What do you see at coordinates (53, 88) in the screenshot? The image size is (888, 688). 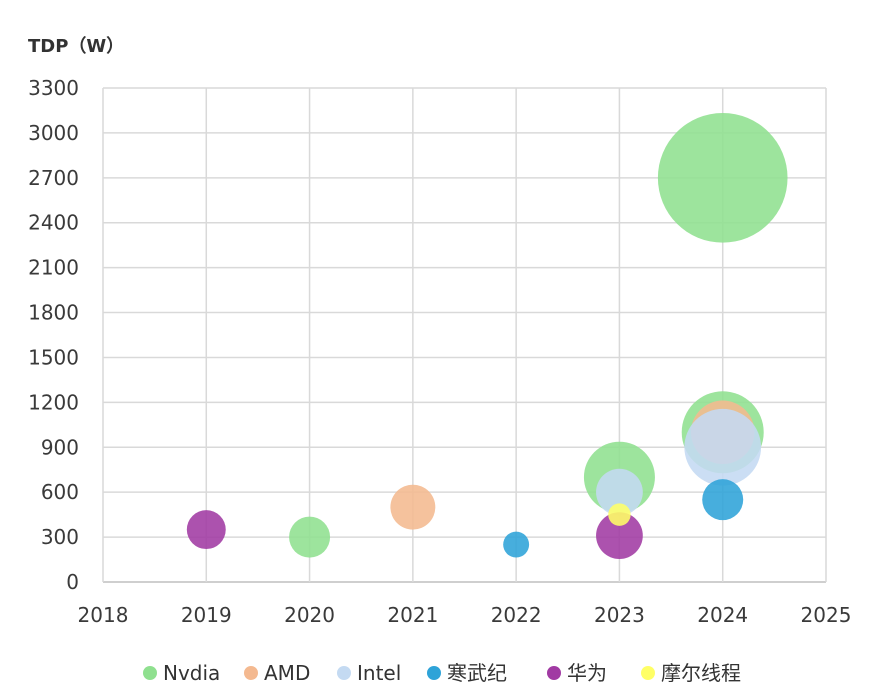 I see `y-tick-label: 3300` at bounding box center [53, 88].